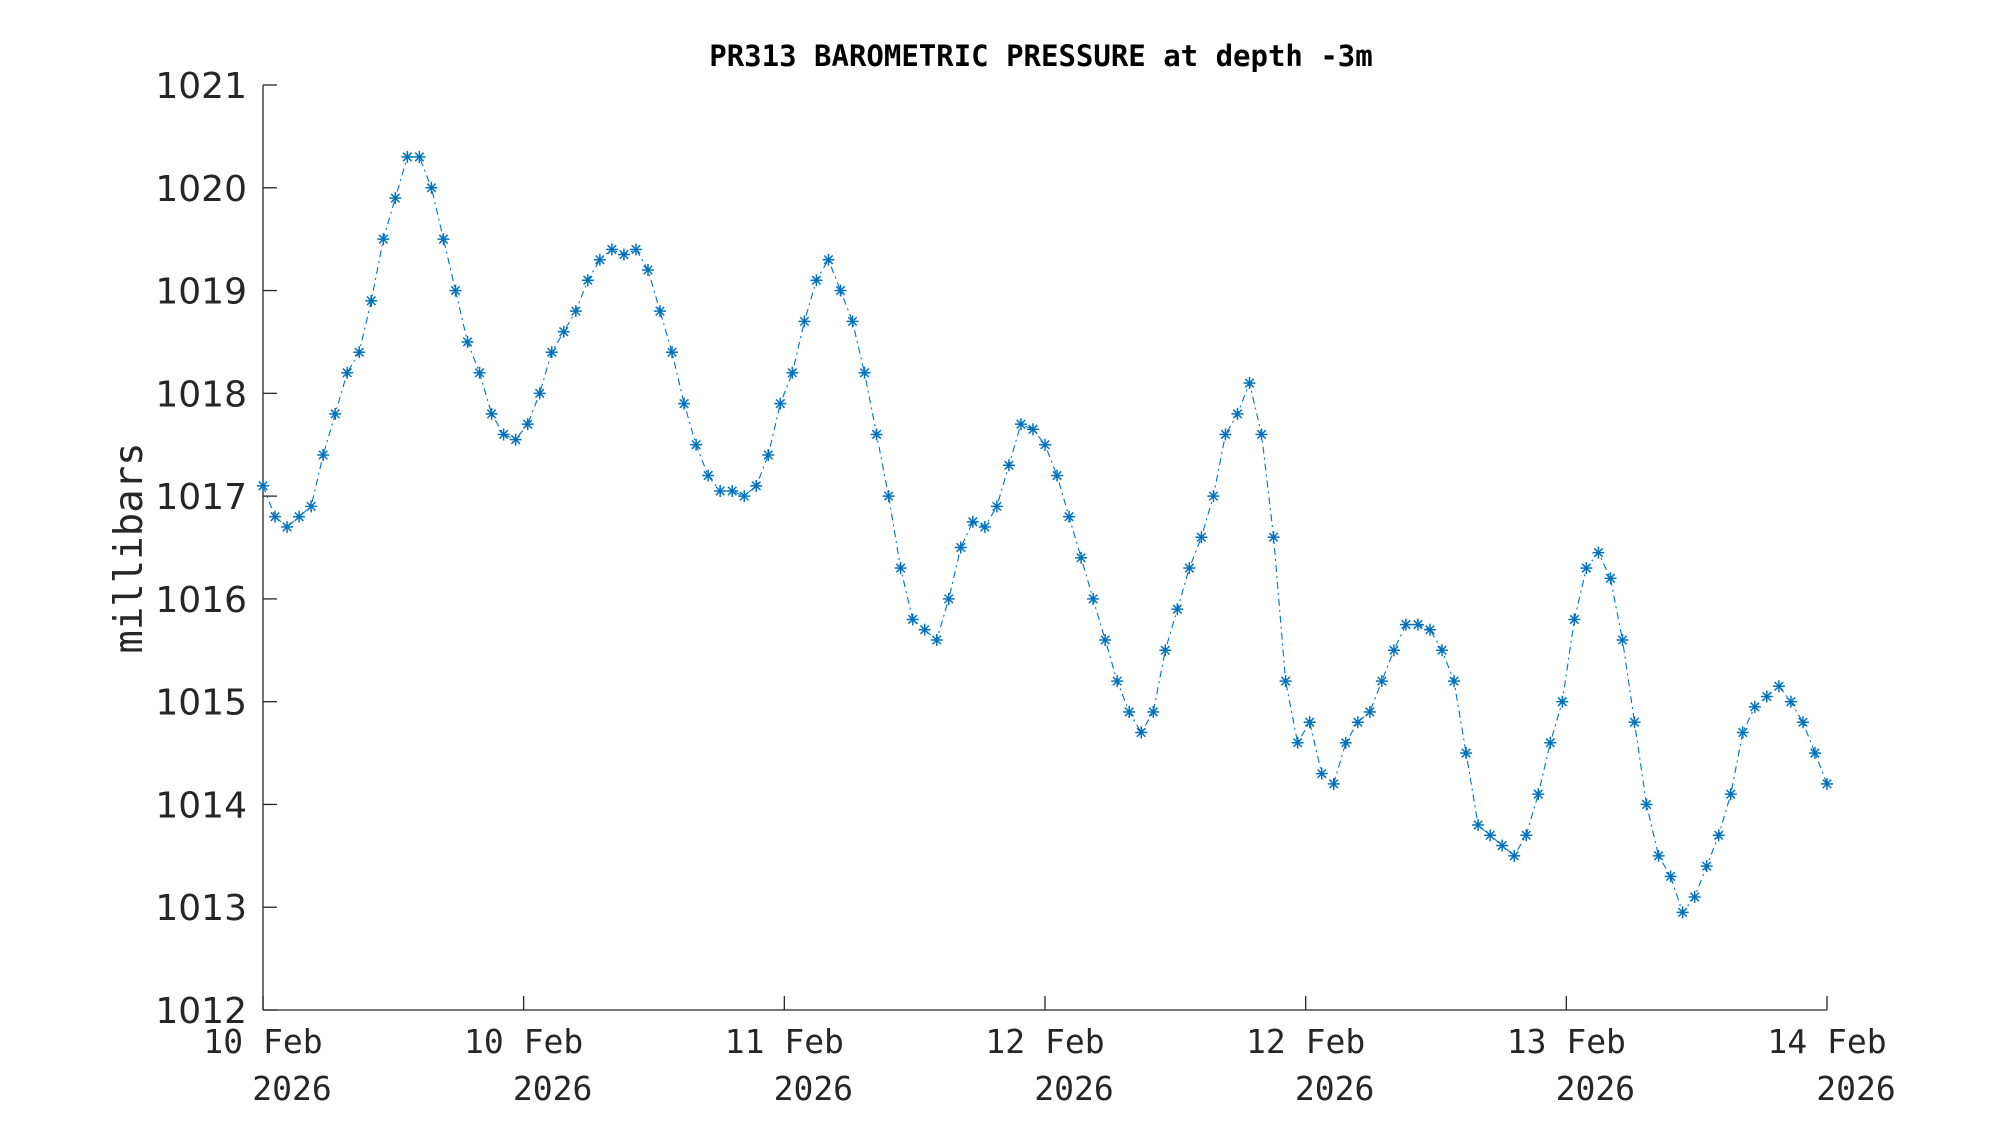 Image resolution: width=2000 pixels, height=1125 pixels. Describe the element at coordinates (129, 547) in the screenshot. I see `y-axis-label: millibars` at that location.